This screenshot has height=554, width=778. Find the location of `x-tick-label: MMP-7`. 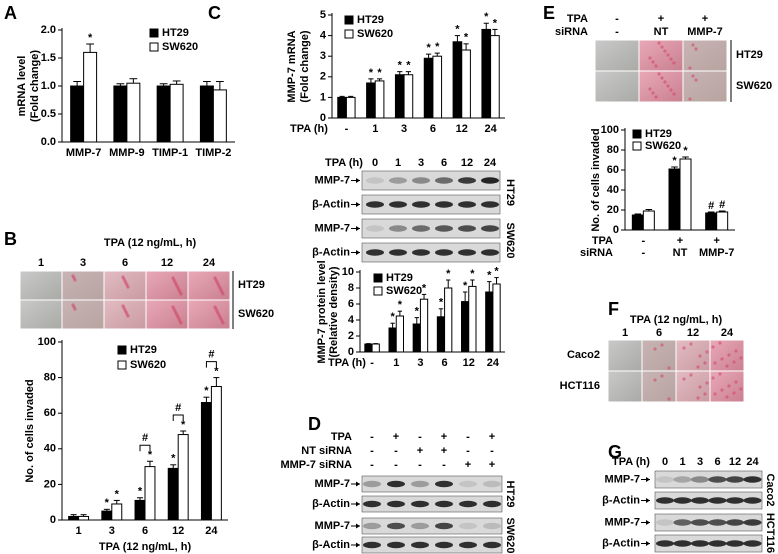

x-tick-label: MMP-7 is located at coordinates (716, 253).